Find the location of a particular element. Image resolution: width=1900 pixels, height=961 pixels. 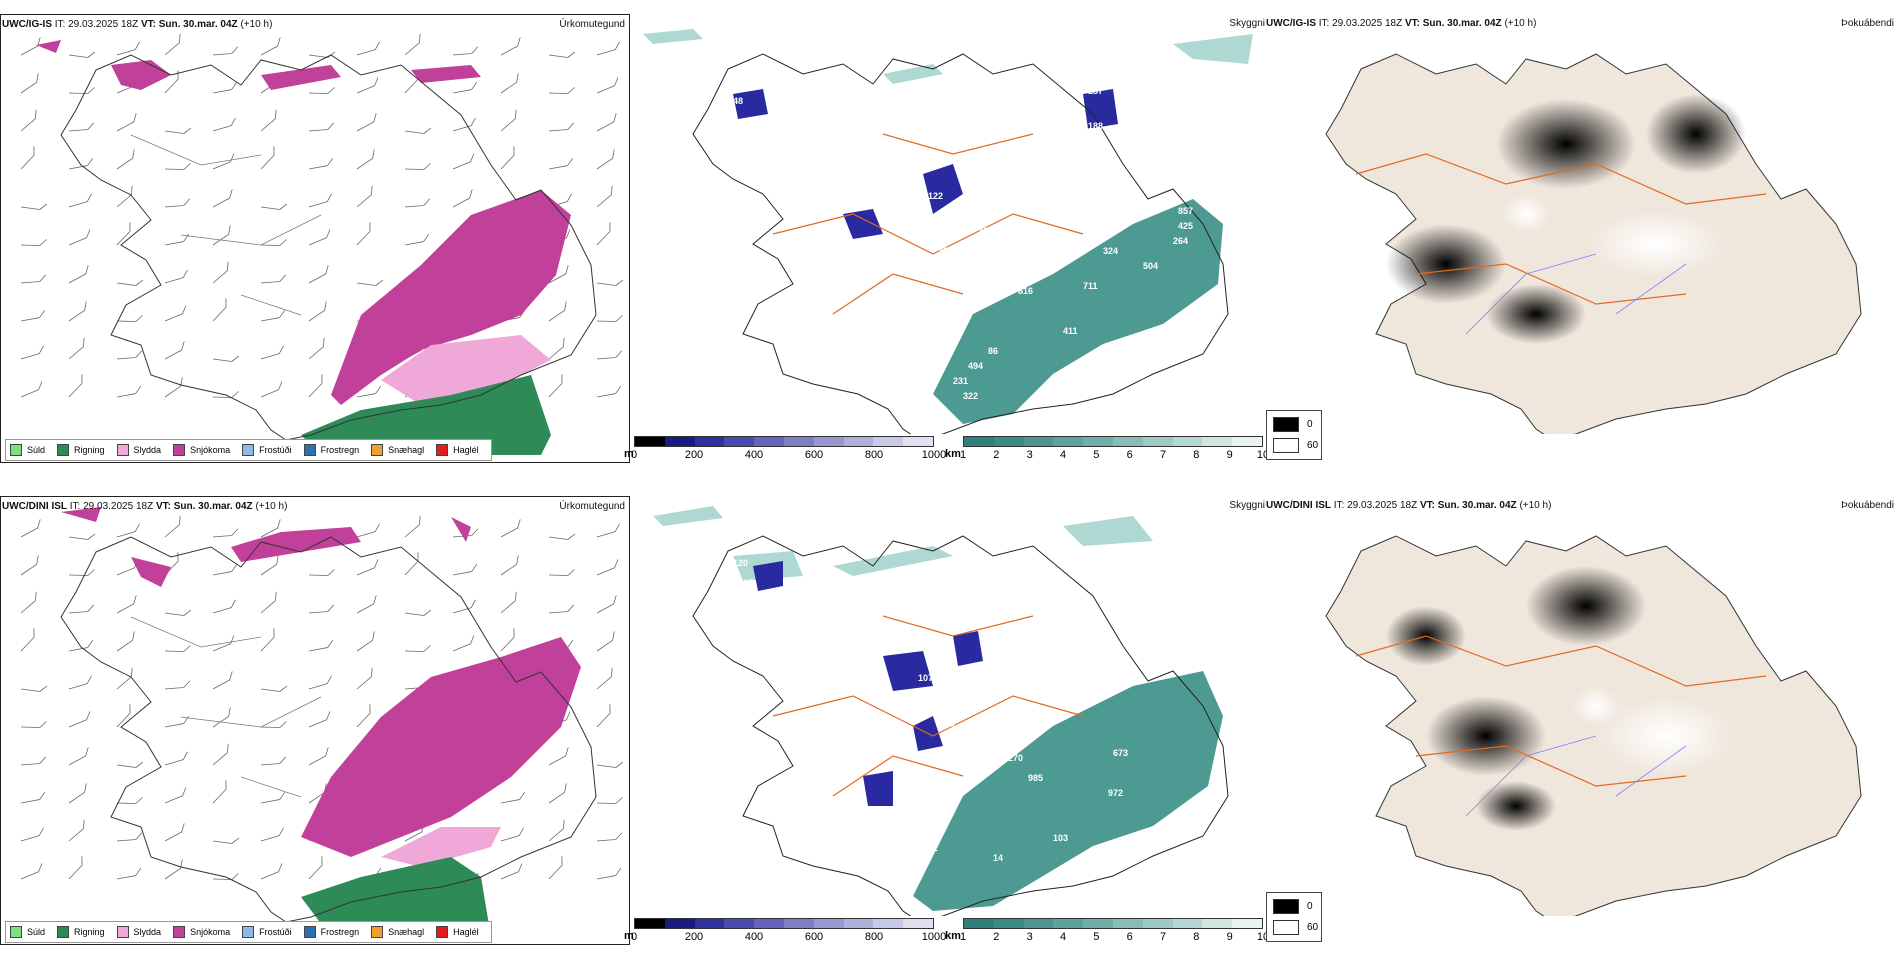

legend-item: Snjókoma is located at coordinates (201, 932).